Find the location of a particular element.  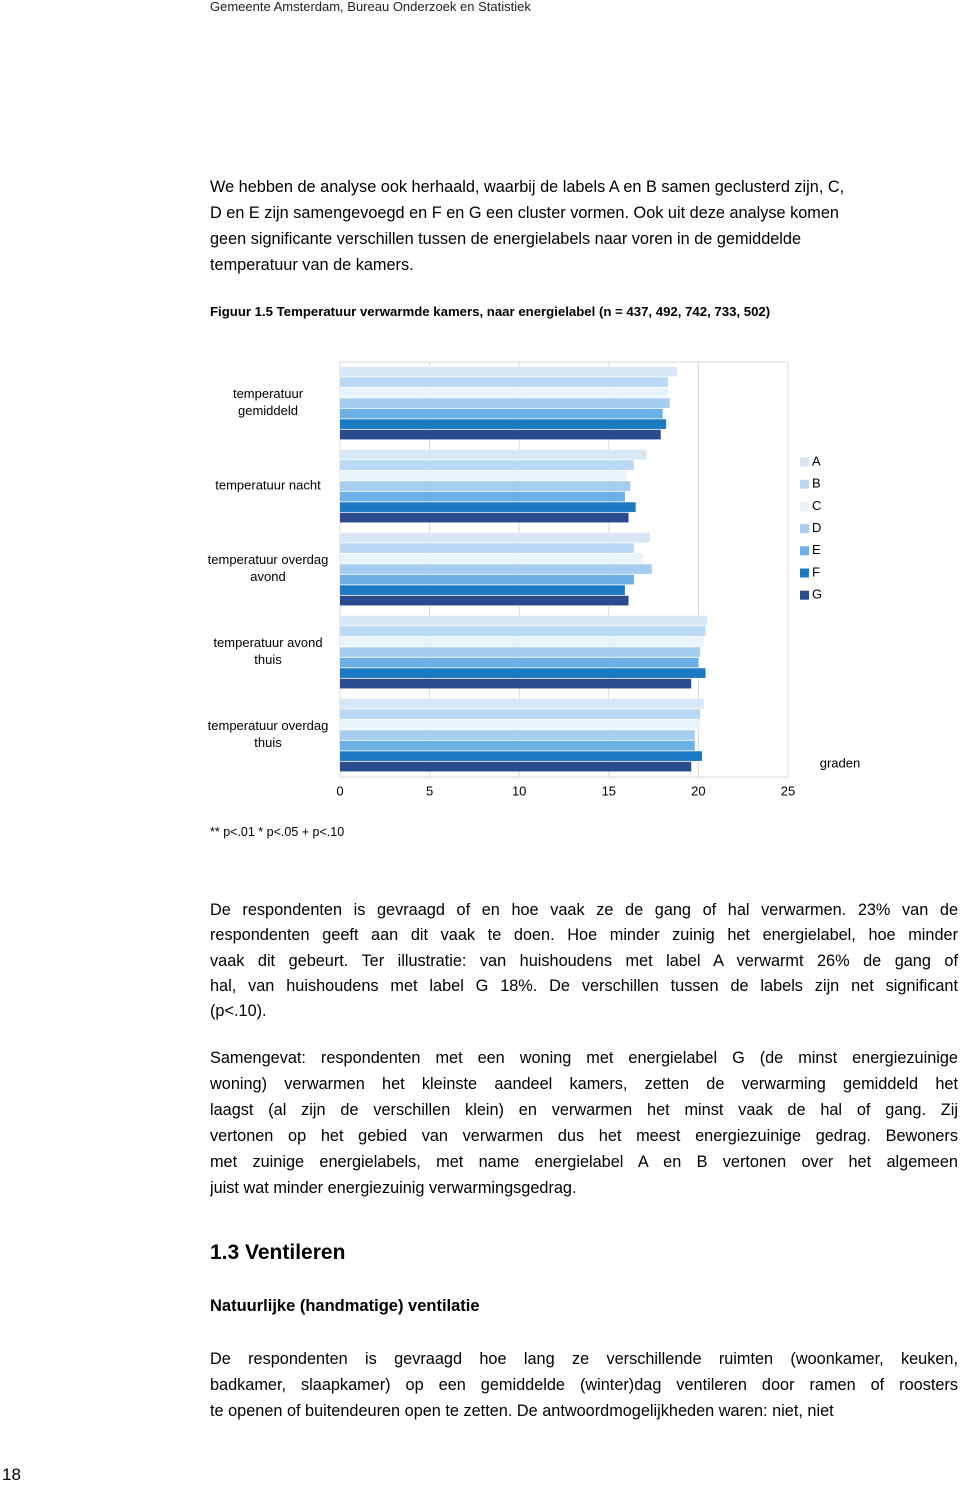

x-tick-label: 15 is located at coordinates (609, 790).